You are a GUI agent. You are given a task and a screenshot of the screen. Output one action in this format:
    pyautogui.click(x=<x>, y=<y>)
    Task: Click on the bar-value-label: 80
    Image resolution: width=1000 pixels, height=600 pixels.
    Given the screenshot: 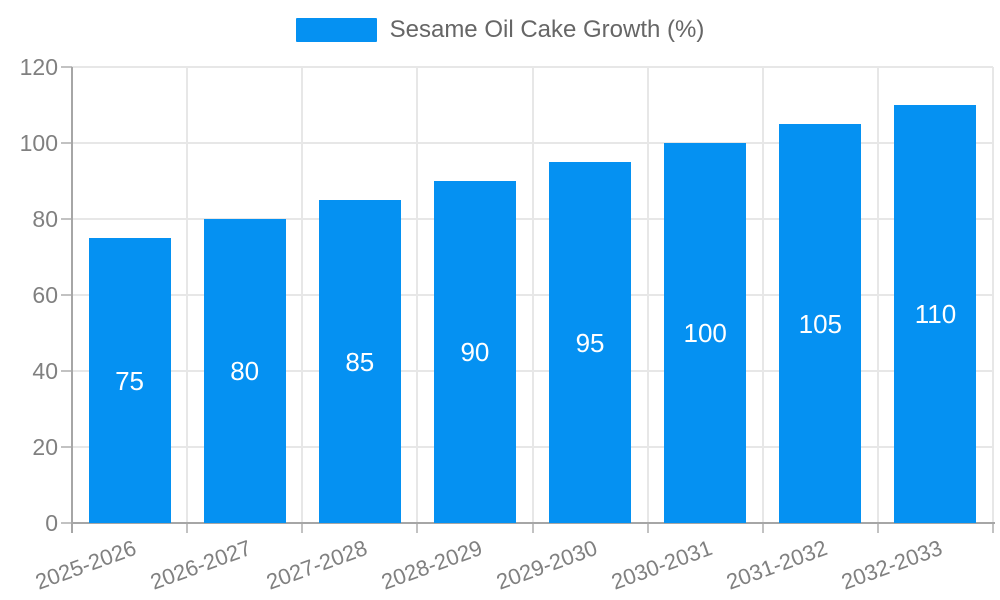 What is the action you would take?
    pyautogui.click(x=245, y=371)
    